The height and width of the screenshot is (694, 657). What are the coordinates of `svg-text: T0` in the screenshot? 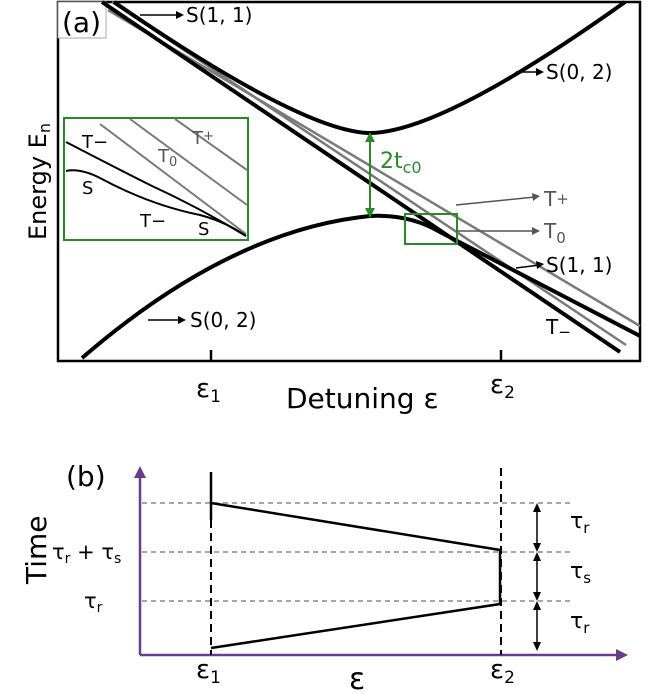 It's located at (554, 233).